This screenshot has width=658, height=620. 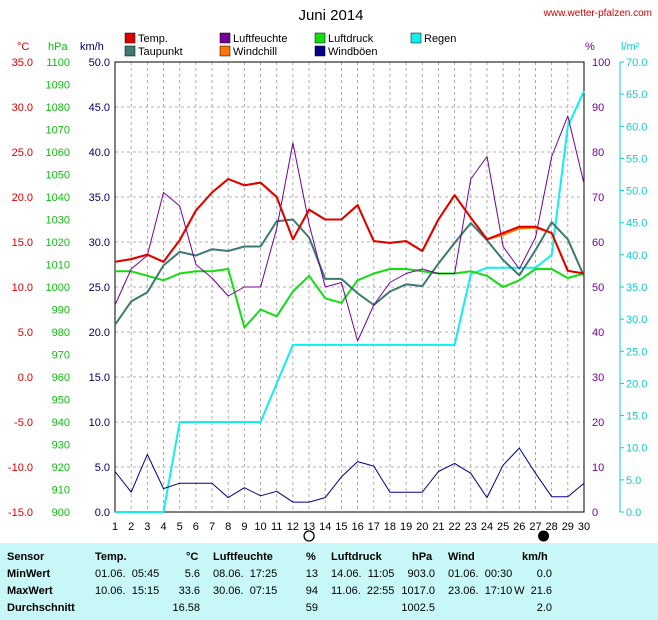 What do you see at coordinates (533, 591) in the screenshot?
I see `stats-max-wind-value: W 21.6` at bounding box center [533, 591].